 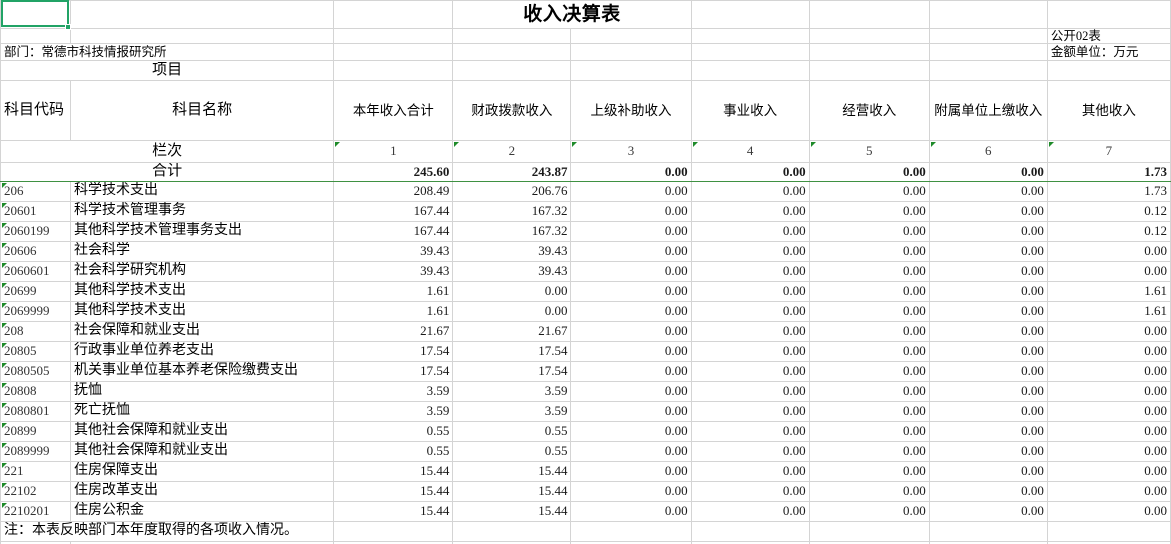 What do you see at coordinates (36, 271) in the screenshot?
I see `cell-subject-code: 2060601` at bounding box center [36, 271].